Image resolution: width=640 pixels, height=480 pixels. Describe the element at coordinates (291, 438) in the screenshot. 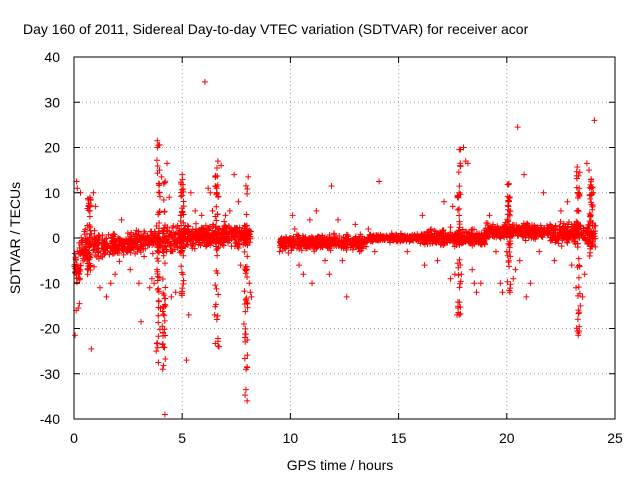

I see `x-tick-label: 10` at that location.